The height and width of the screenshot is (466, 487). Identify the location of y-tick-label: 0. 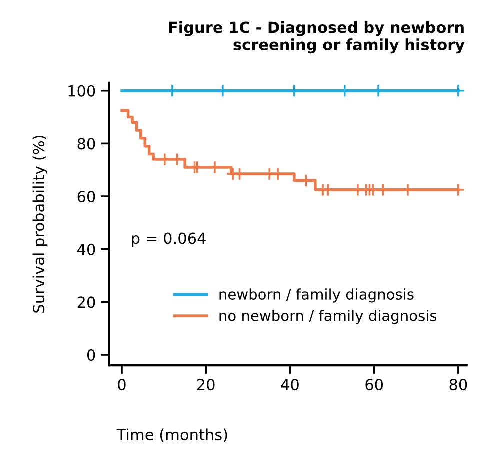
(91, 355).